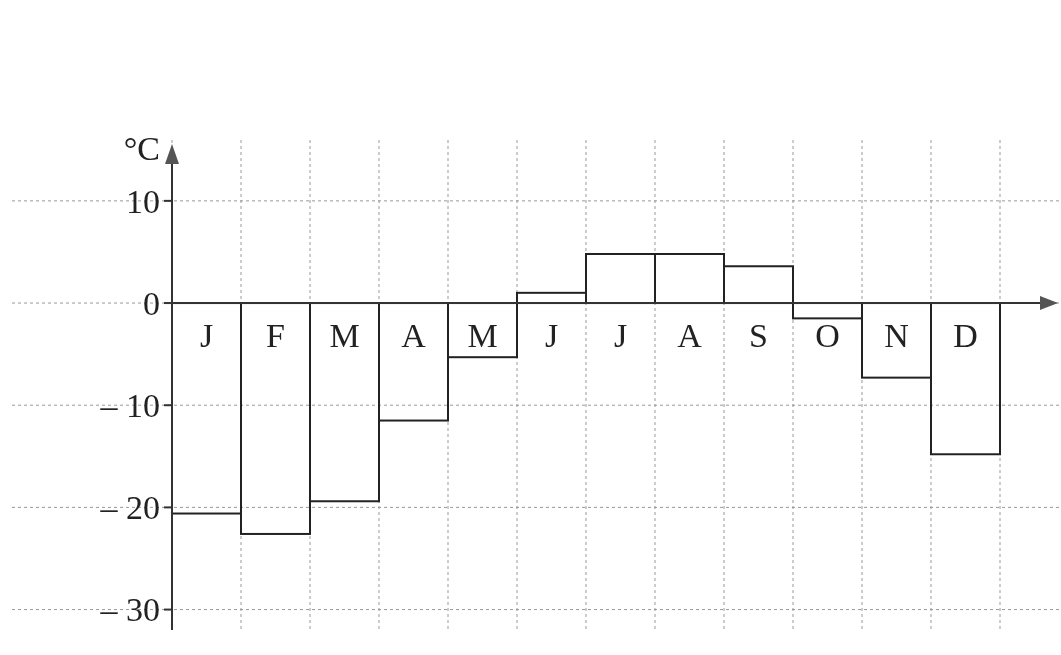  What do you see at coordinates (965, 336) in the screenshot?
I see `x-tick-label: D` at bounding box center [965, 336].